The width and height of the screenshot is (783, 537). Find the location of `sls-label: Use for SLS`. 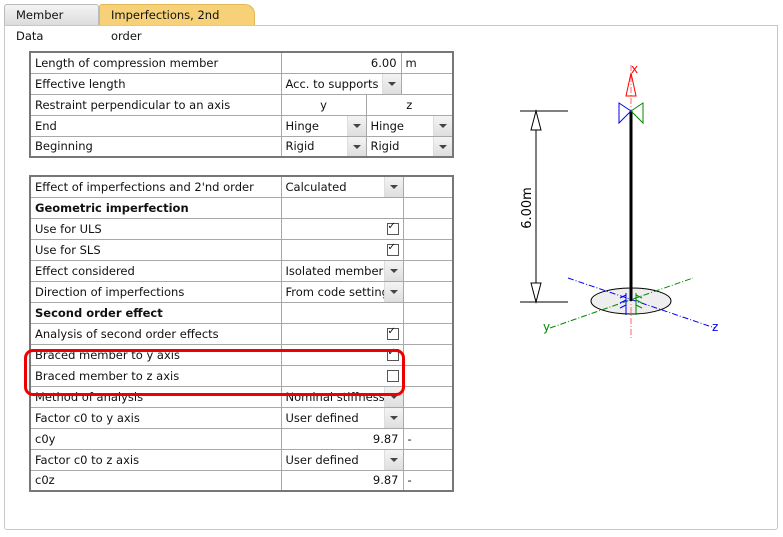

sls-label: Use for SLS is located at coordinates (155, 249).